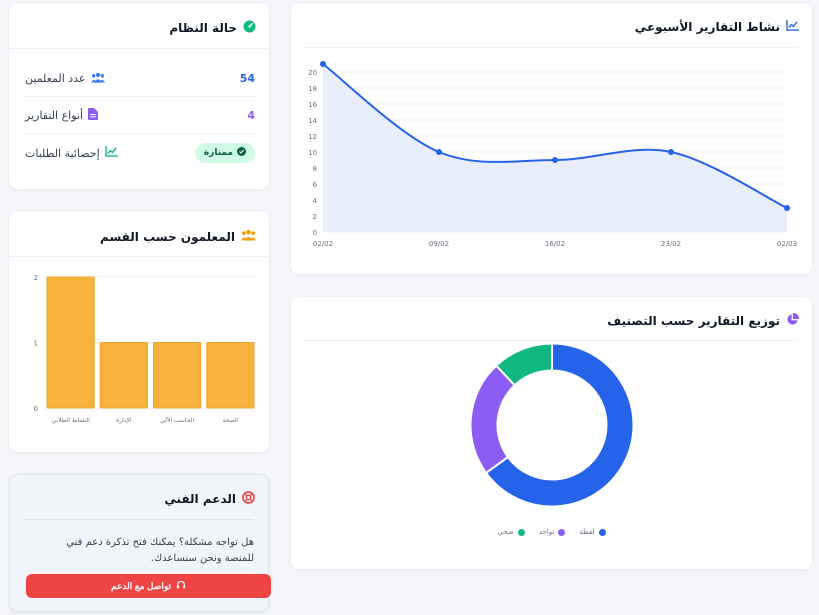  What do you see at coordinates (312, 89) in the screenshot?
I see `y-tick-label: 18` at bounding box center [312, 89].